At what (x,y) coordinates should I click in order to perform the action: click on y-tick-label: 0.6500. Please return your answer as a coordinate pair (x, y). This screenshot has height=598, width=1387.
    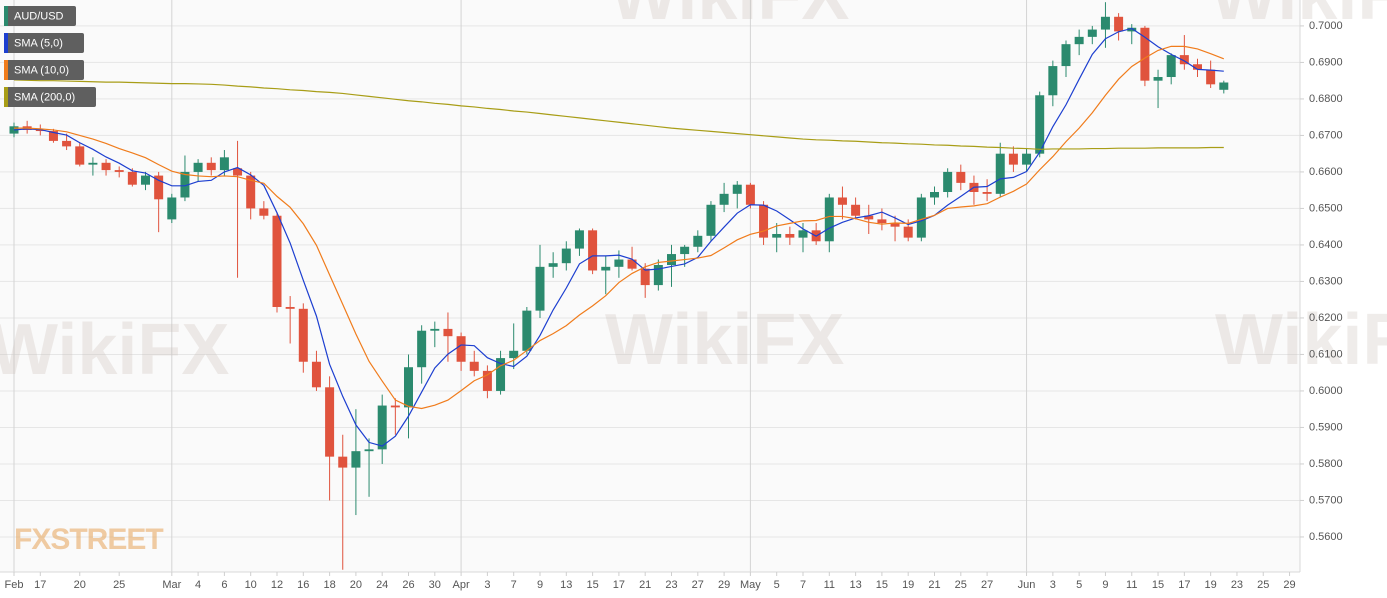
    Looking at the image, I should click on (1326, 208).